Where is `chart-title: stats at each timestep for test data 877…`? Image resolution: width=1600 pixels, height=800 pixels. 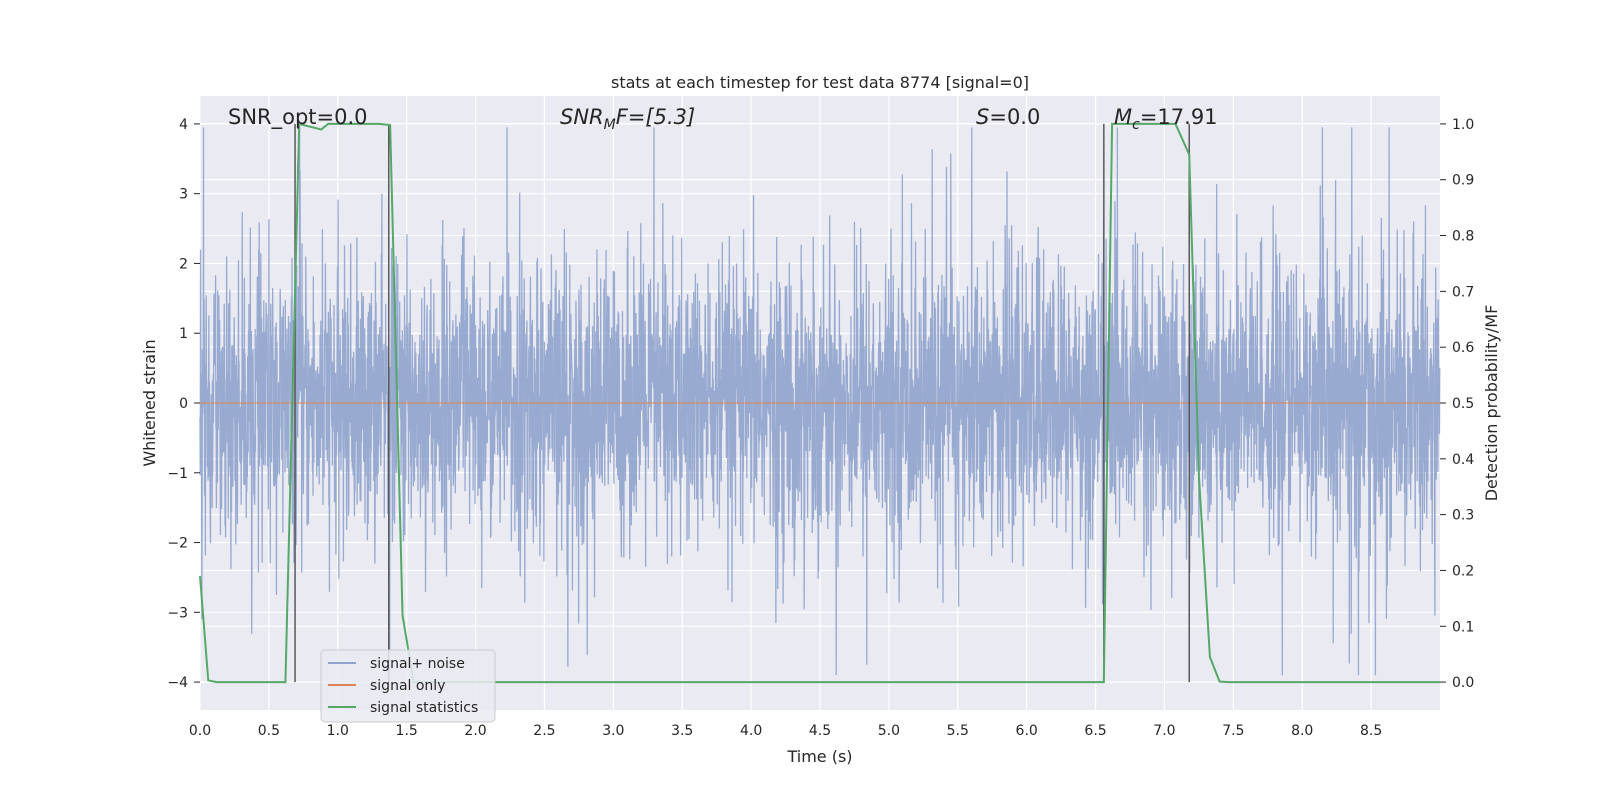 chart-title: stats at each timestep for test data 877… is located at coordinates (820, 82).